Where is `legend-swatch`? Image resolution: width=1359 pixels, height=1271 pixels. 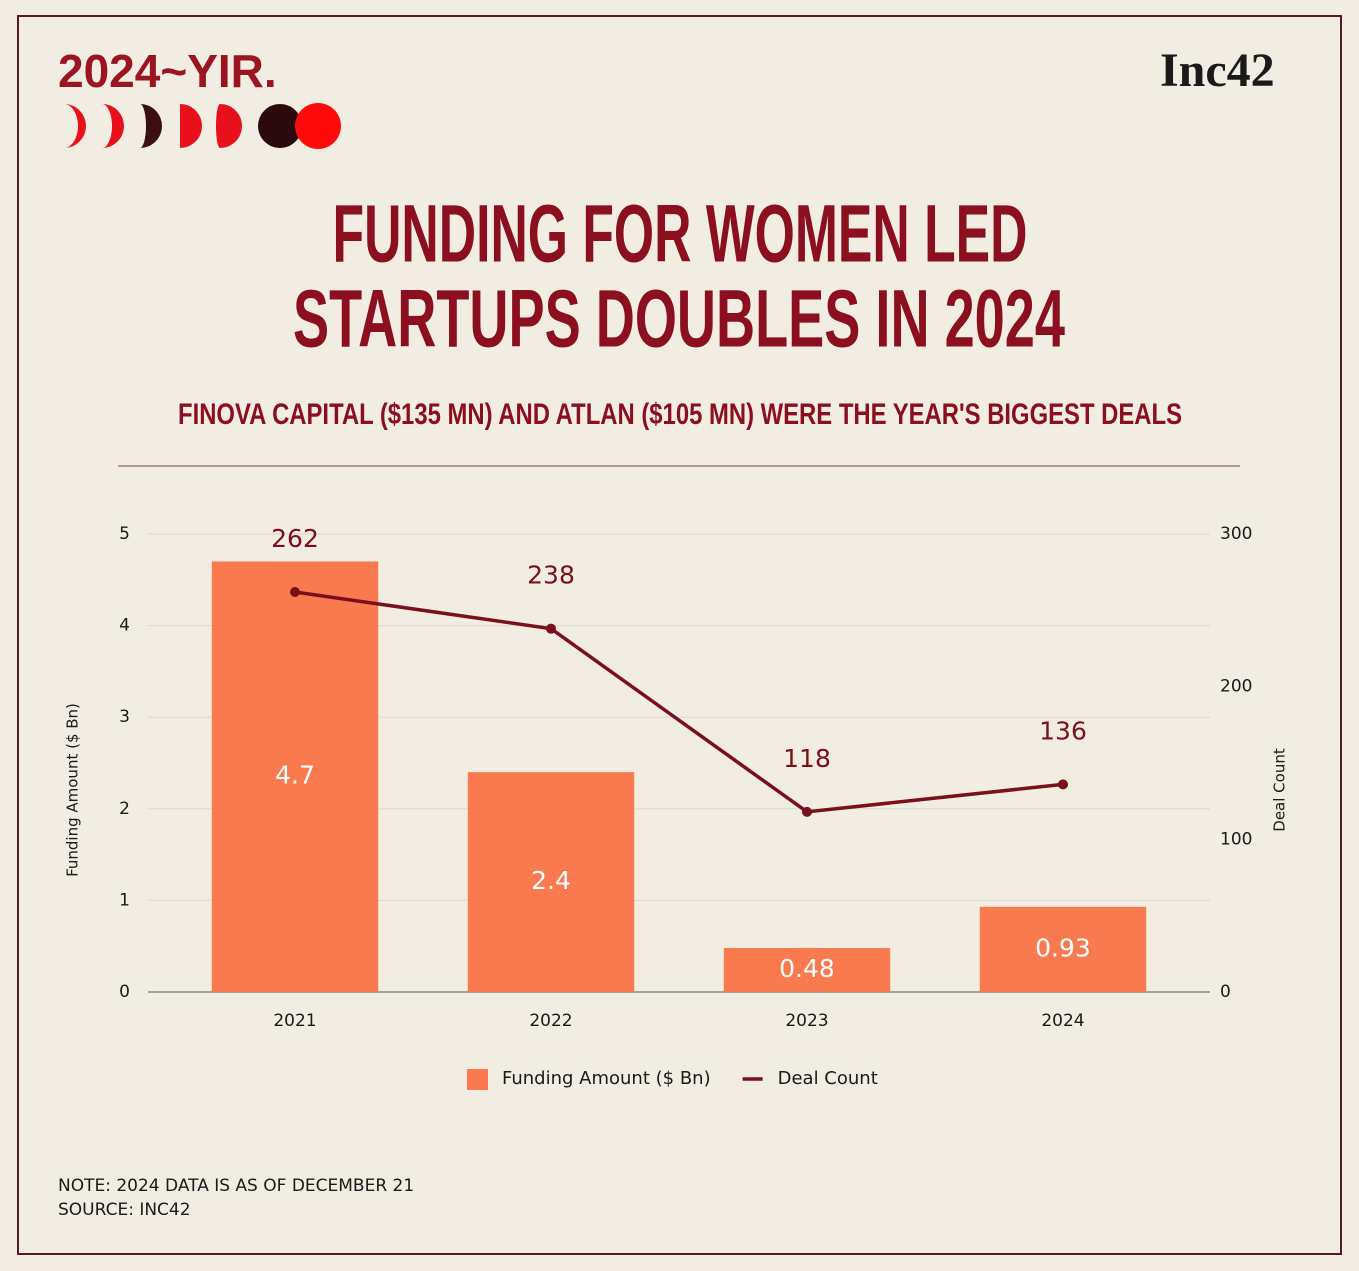
legend-swatch is located at coordinates (477, 1079).